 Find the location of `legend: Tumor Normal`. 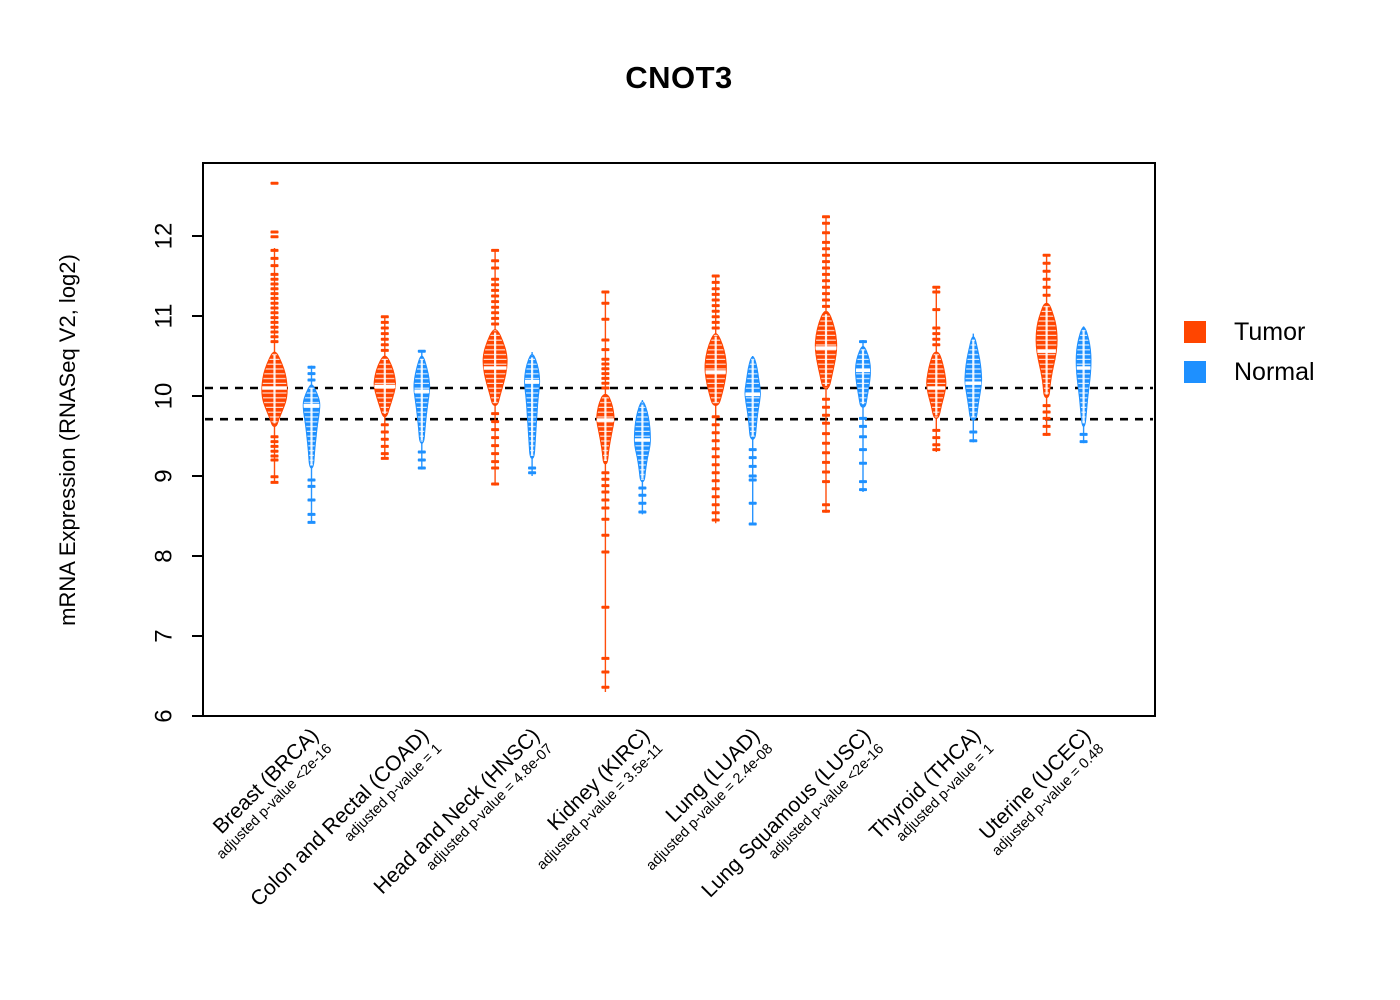

legend: Tumor Normal is located at coordinates (1249, 352).